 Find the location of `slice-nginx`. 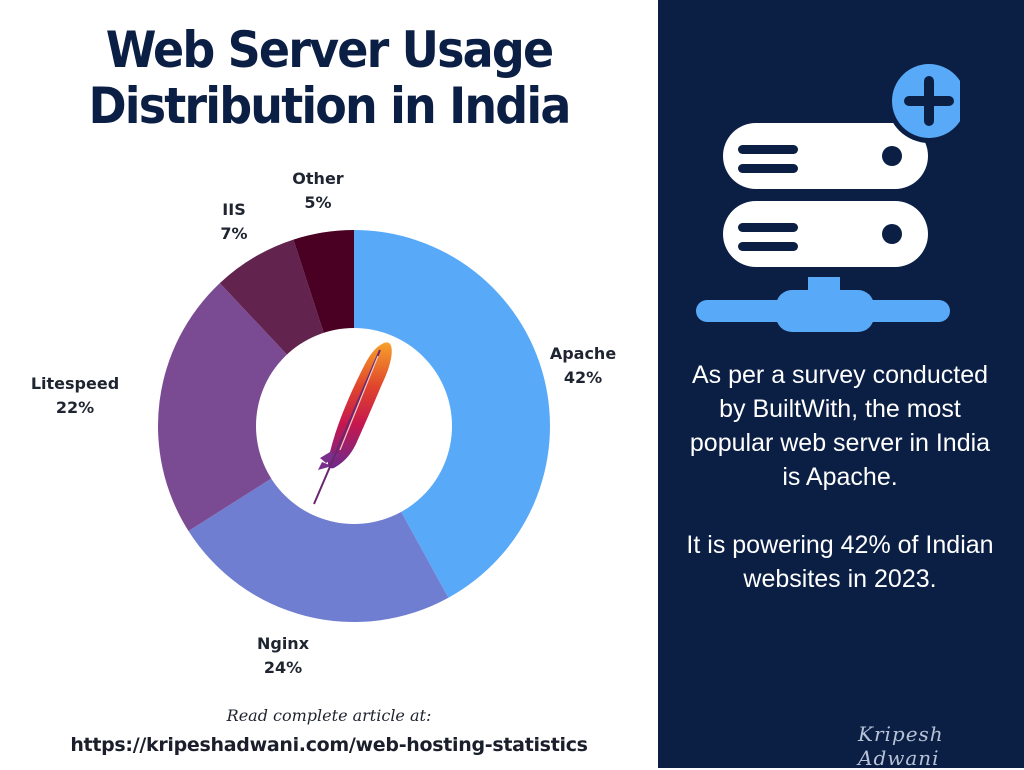

slice-nginx is located at coordinates (318, 524).